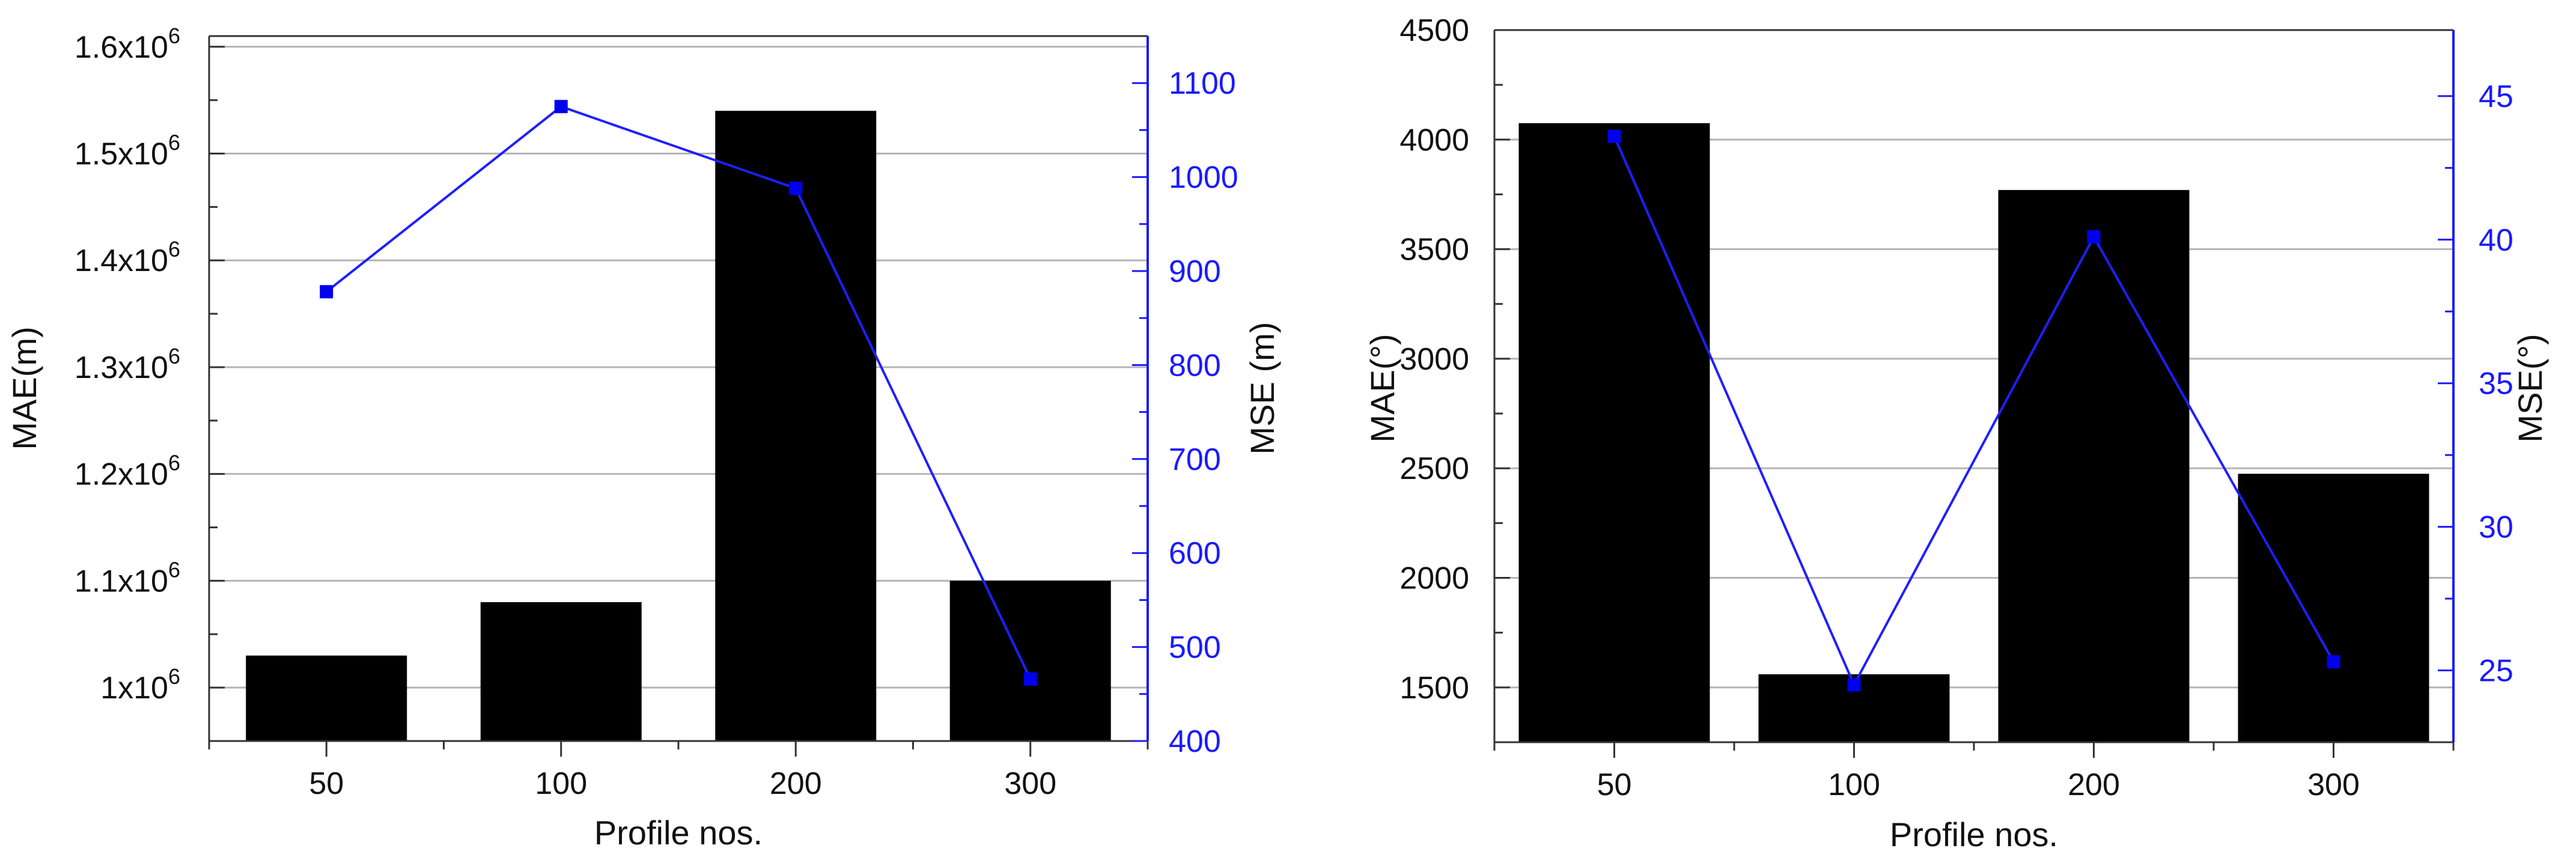  Describe the element at coordinates (24, 388) in the screenshot. I see `y-axis-title: MAE(m)` at that location.